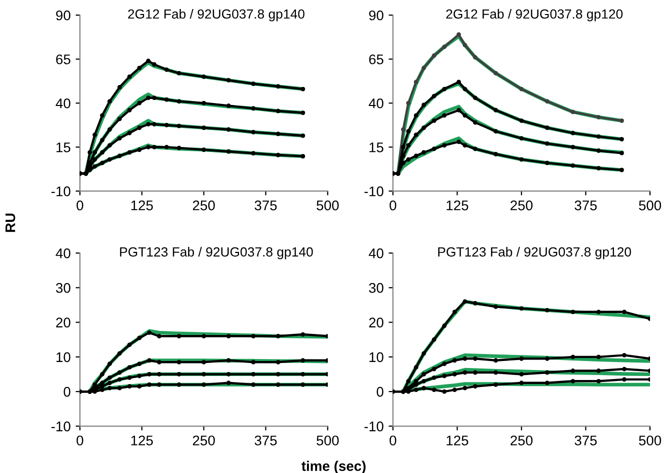 The width and height of the screenshot is (666, 473). Describe the element at coordinates (216, 15) in the screenshot. I see `chart-title: 2G12 Fab / 92UG037.8 gp140` at that location.